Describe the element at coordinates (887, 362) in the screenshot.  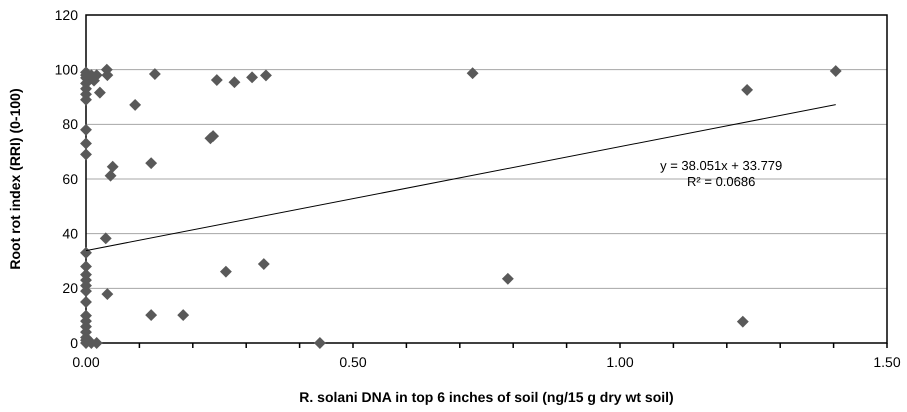
I see `x-tick-label: 1.50` at that location.